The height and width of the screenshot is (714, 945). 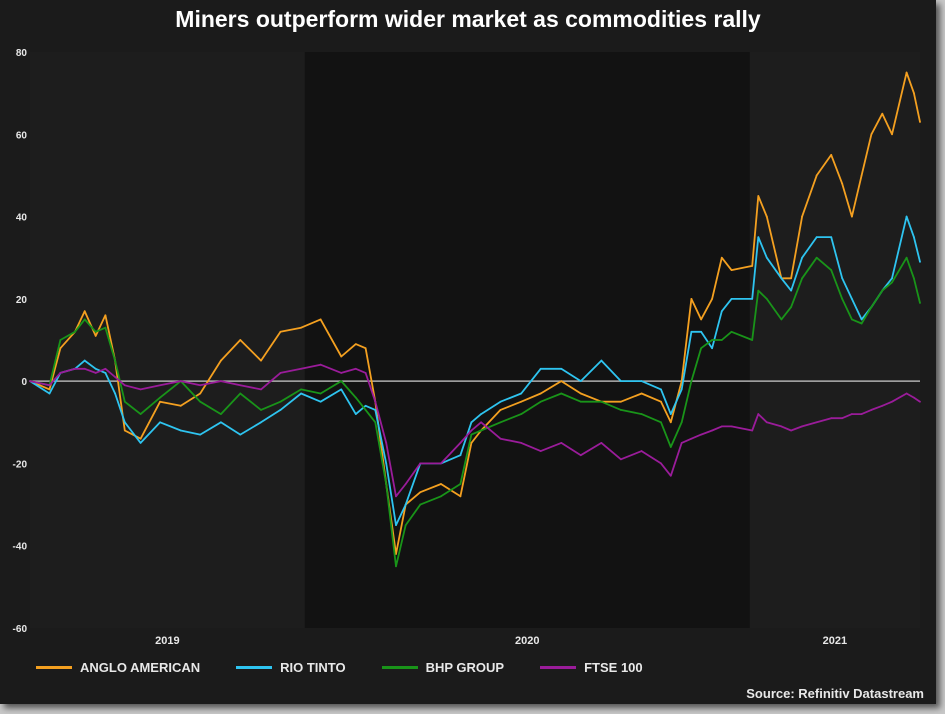 What do you see at coordinates (835, 693) in the screenshot?
I see `source-note: Source: Refinitiv Datastream` at bounding box center [835, 693].